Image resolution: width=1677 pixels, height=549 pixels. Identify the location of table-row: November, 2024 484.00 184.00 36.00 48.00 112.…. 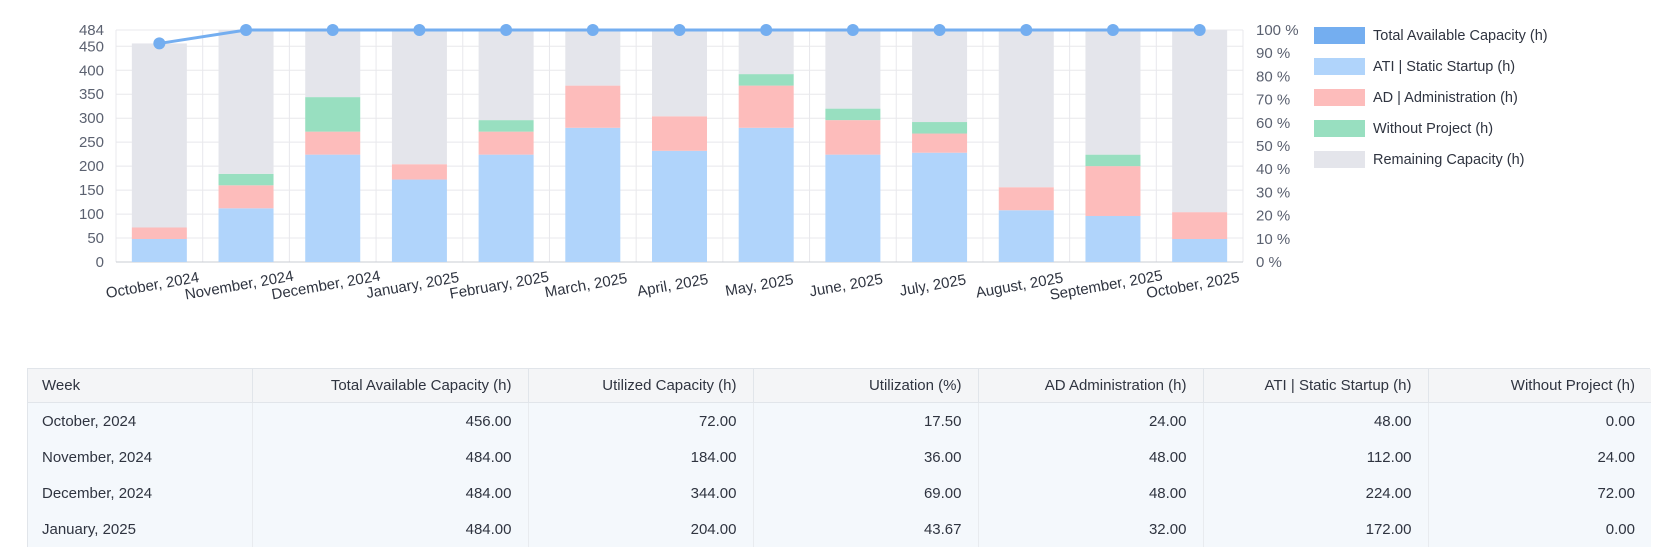
(839, 457).